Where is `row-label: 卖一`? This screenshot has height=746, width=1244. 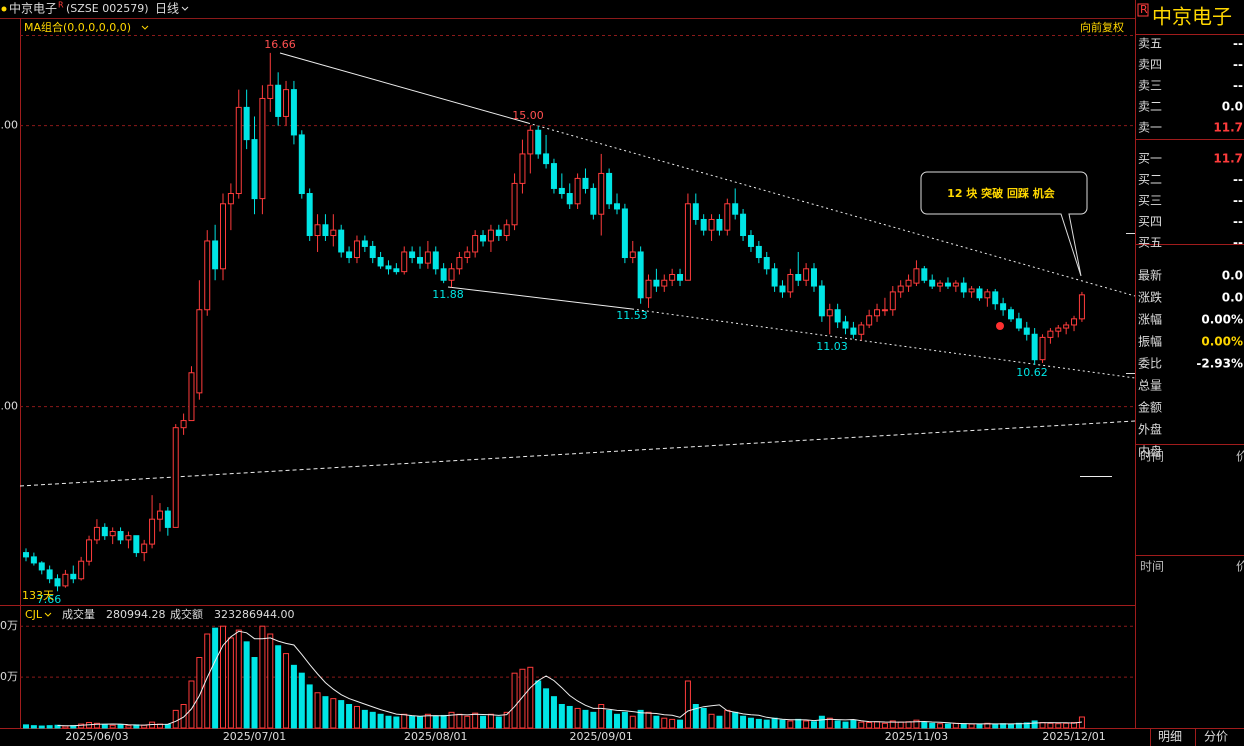 row-label: 卖一 is located at coordinates (1150, 128).